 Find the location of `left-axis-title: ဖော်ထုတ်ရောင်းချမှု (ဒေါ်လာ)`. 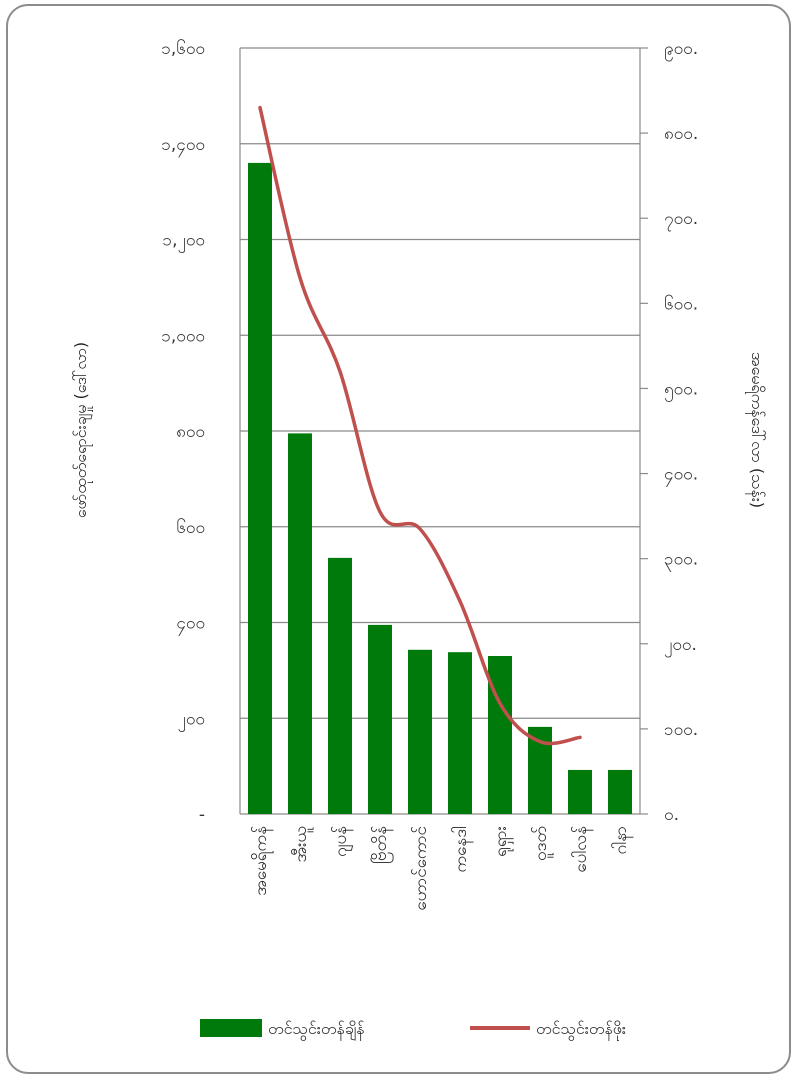

left-axis-title: ဖော်ထုတ်ရောင်းချမှု (ဒေါ်လာ) is located at coordinates (82, 430).